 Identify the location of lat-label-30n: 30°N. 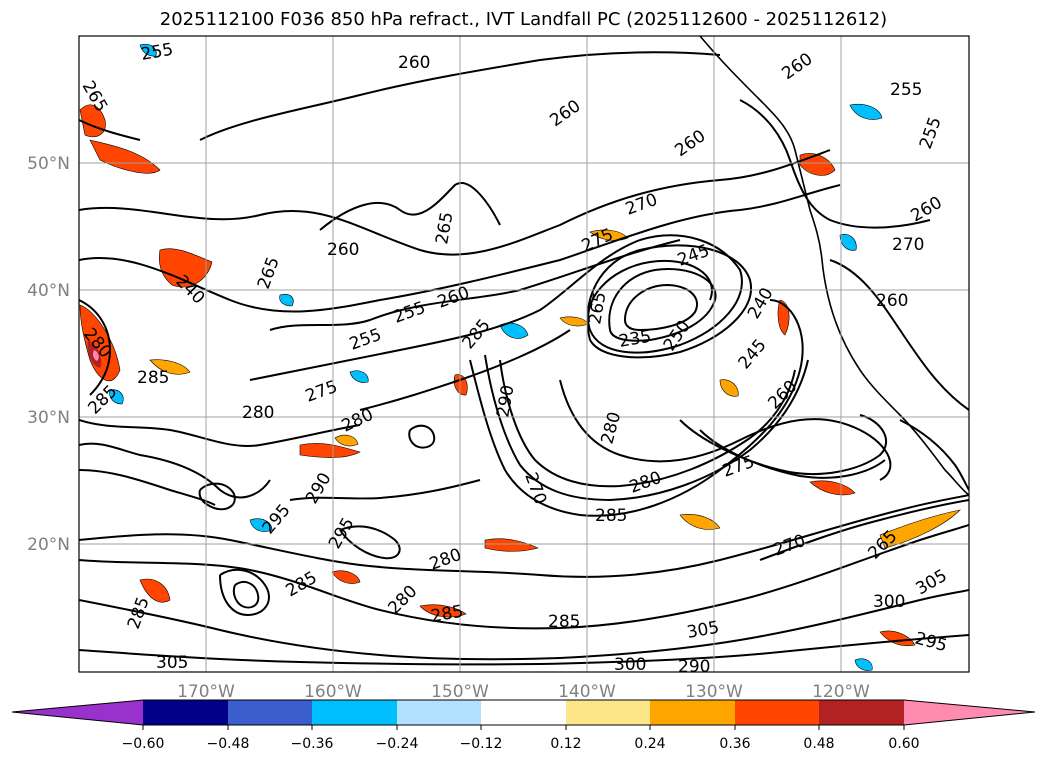
(48, 418).